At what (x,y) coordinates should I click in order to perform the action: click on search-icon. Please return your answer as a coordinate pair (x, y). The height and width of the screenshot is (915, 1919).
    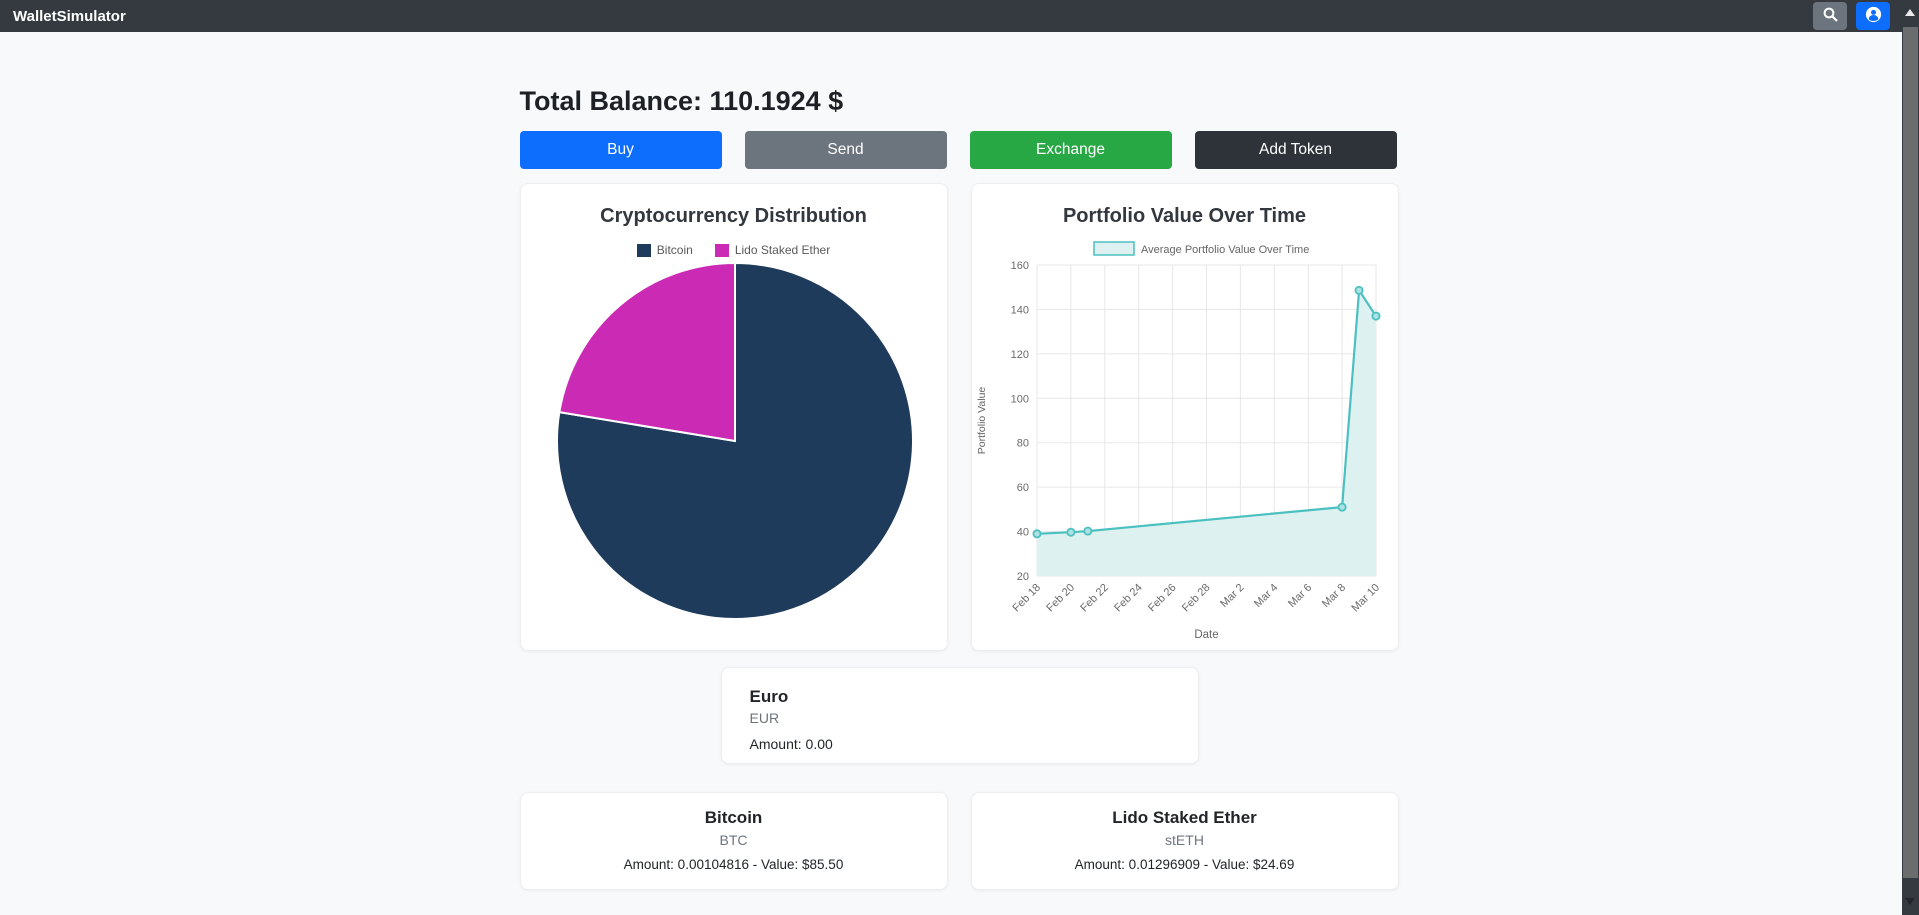
    Looking at the image, I should click on (1830, 16).